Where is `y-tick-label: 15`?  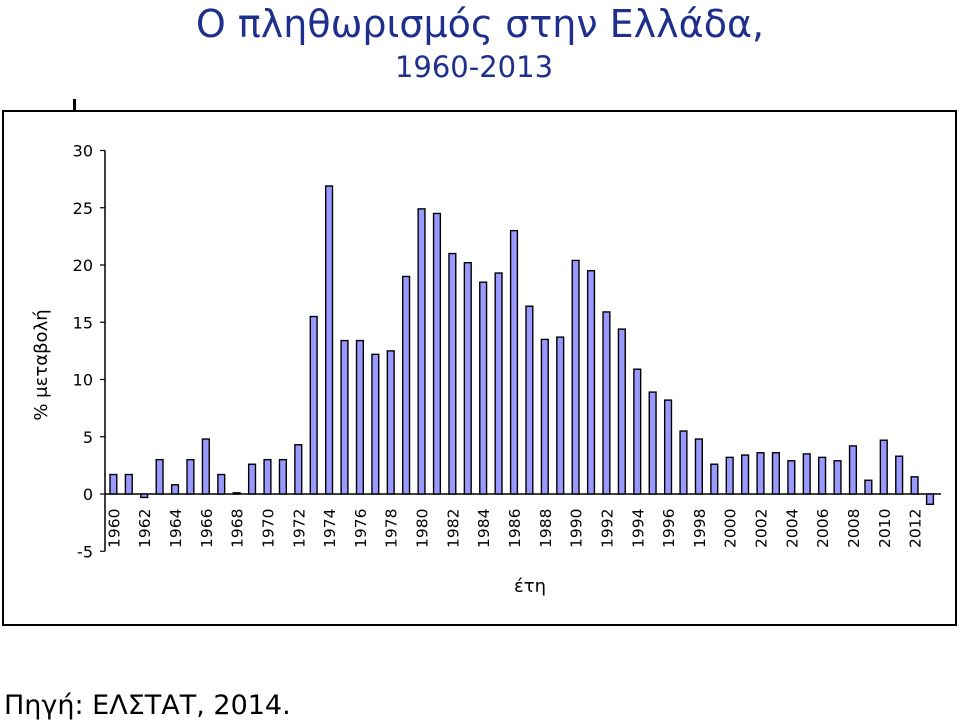 y-tick-label: 15 is located at coordinates (83, 322).